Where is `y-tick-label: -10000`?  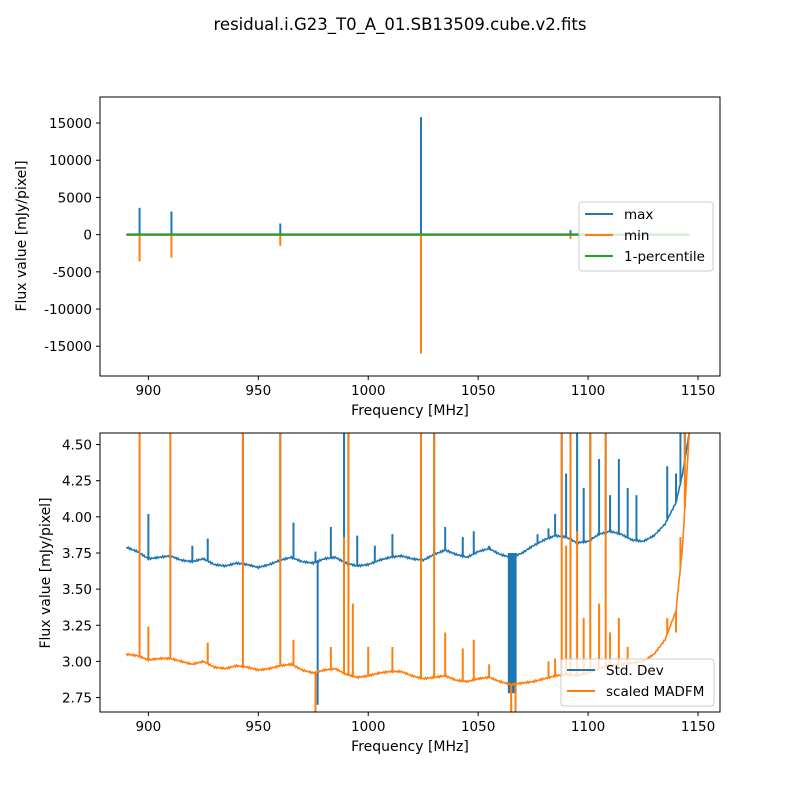 y-tick-label: -10000 is located at coordinates (68, 310).